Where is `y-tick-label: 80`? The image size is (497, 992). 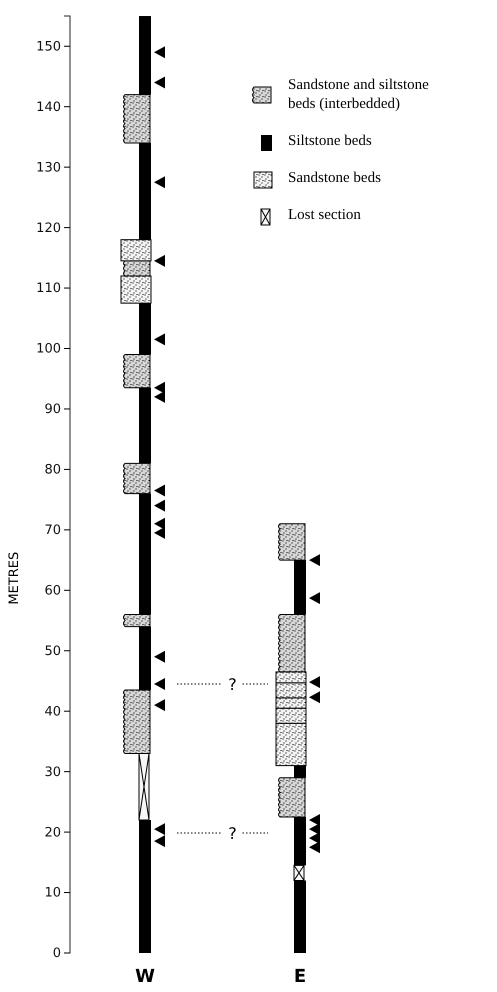 y-tick-label: 80 is located at coordinates (52, 470).